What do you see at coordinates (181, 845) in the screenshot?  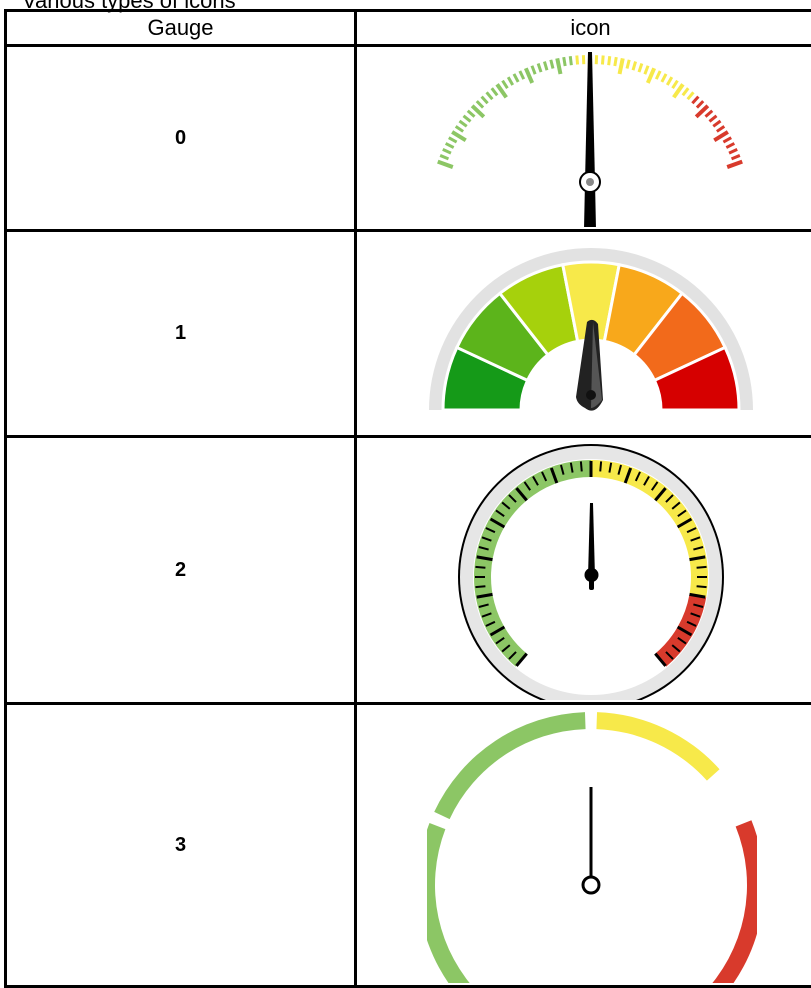 I see `gauge-label: 3` at bounding box center [181, 845].